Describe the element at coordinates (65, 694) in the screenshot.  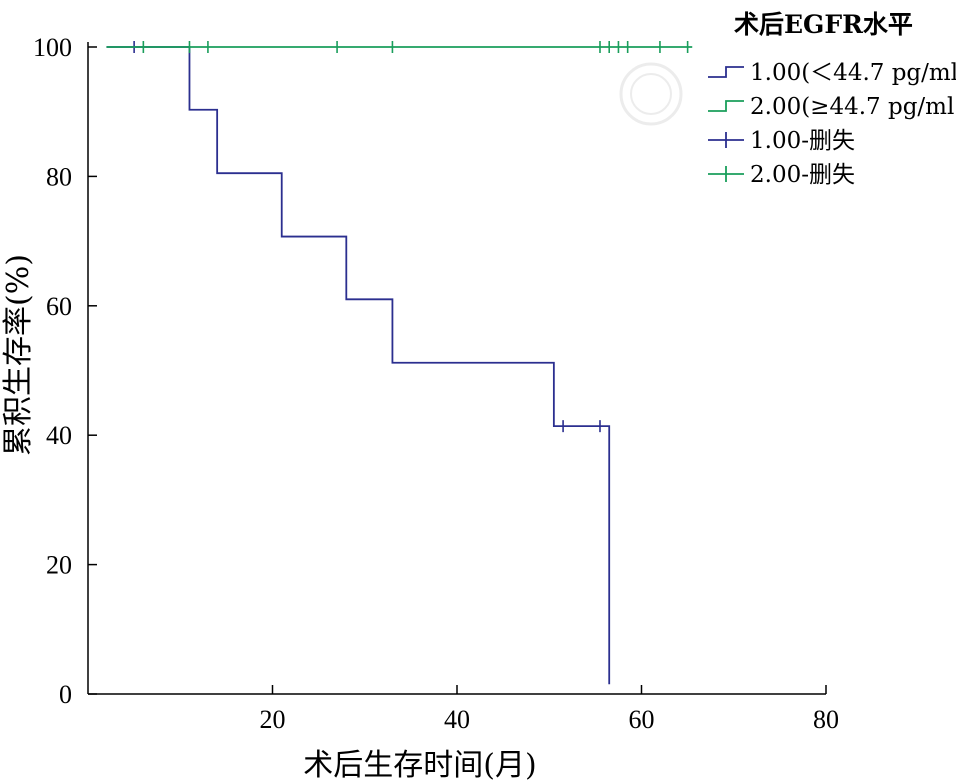
I see `y-tick-label: 0` at that location.